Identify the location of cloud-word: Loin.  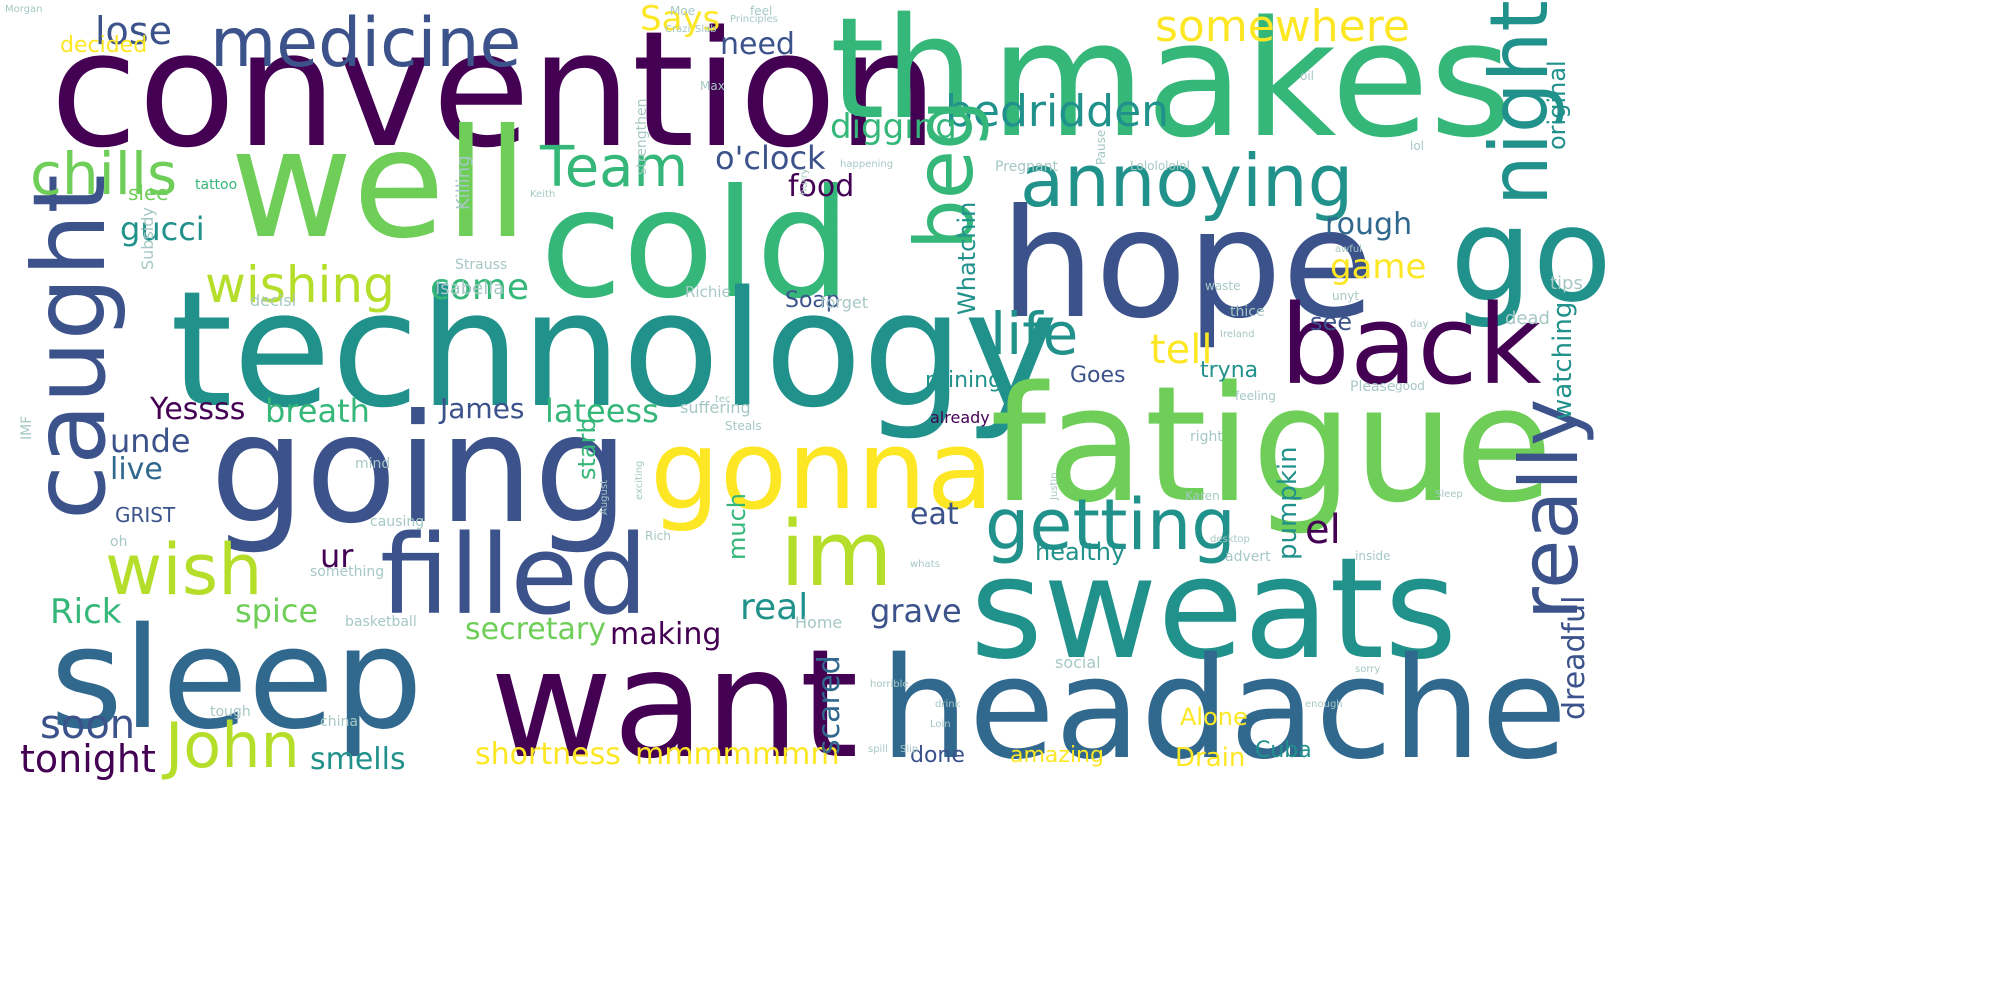
(940, 724).